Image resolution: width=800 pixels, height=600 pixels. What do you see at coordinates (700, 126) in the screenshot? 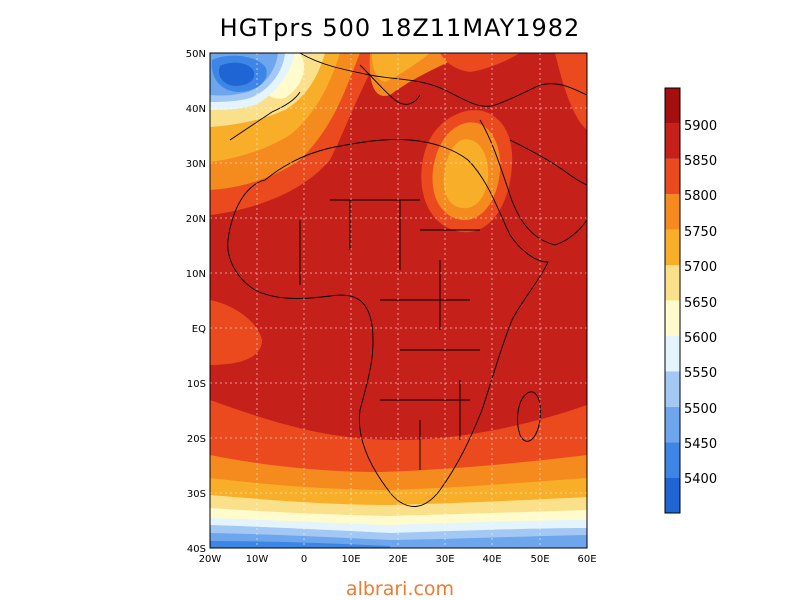
I see `colorbar-label: 5900` at bounding box center [700, 126].